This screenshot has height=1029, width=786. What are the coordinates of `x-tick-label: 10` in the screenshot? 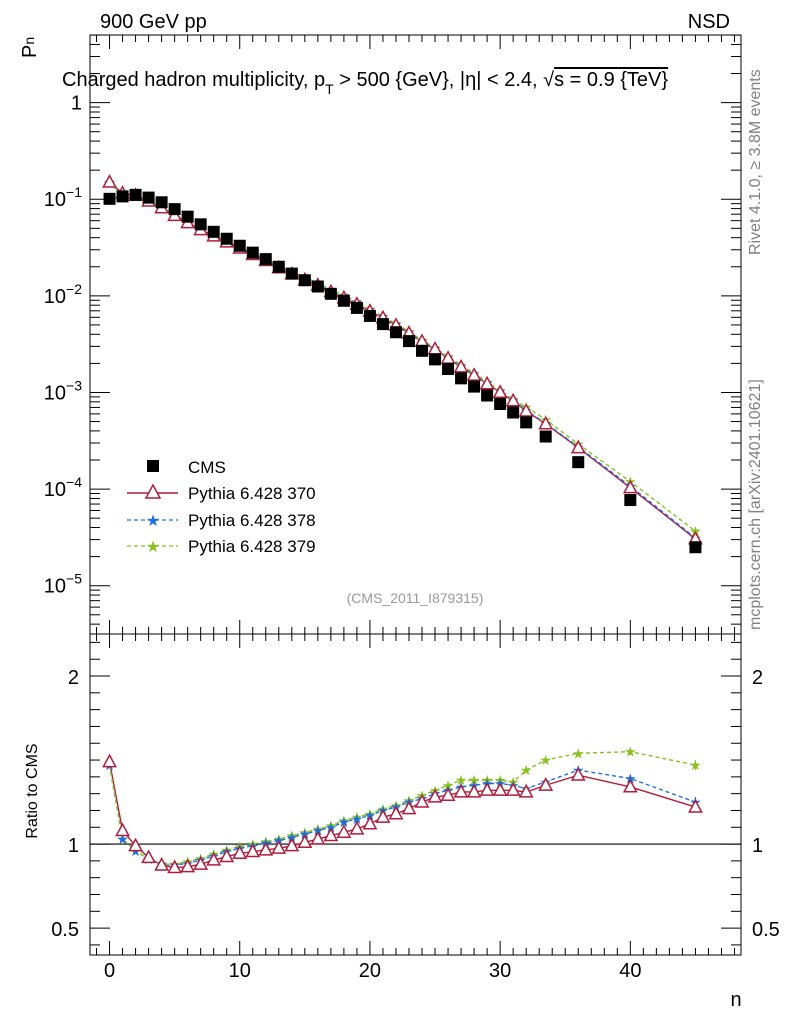 It's located at (240, 971).